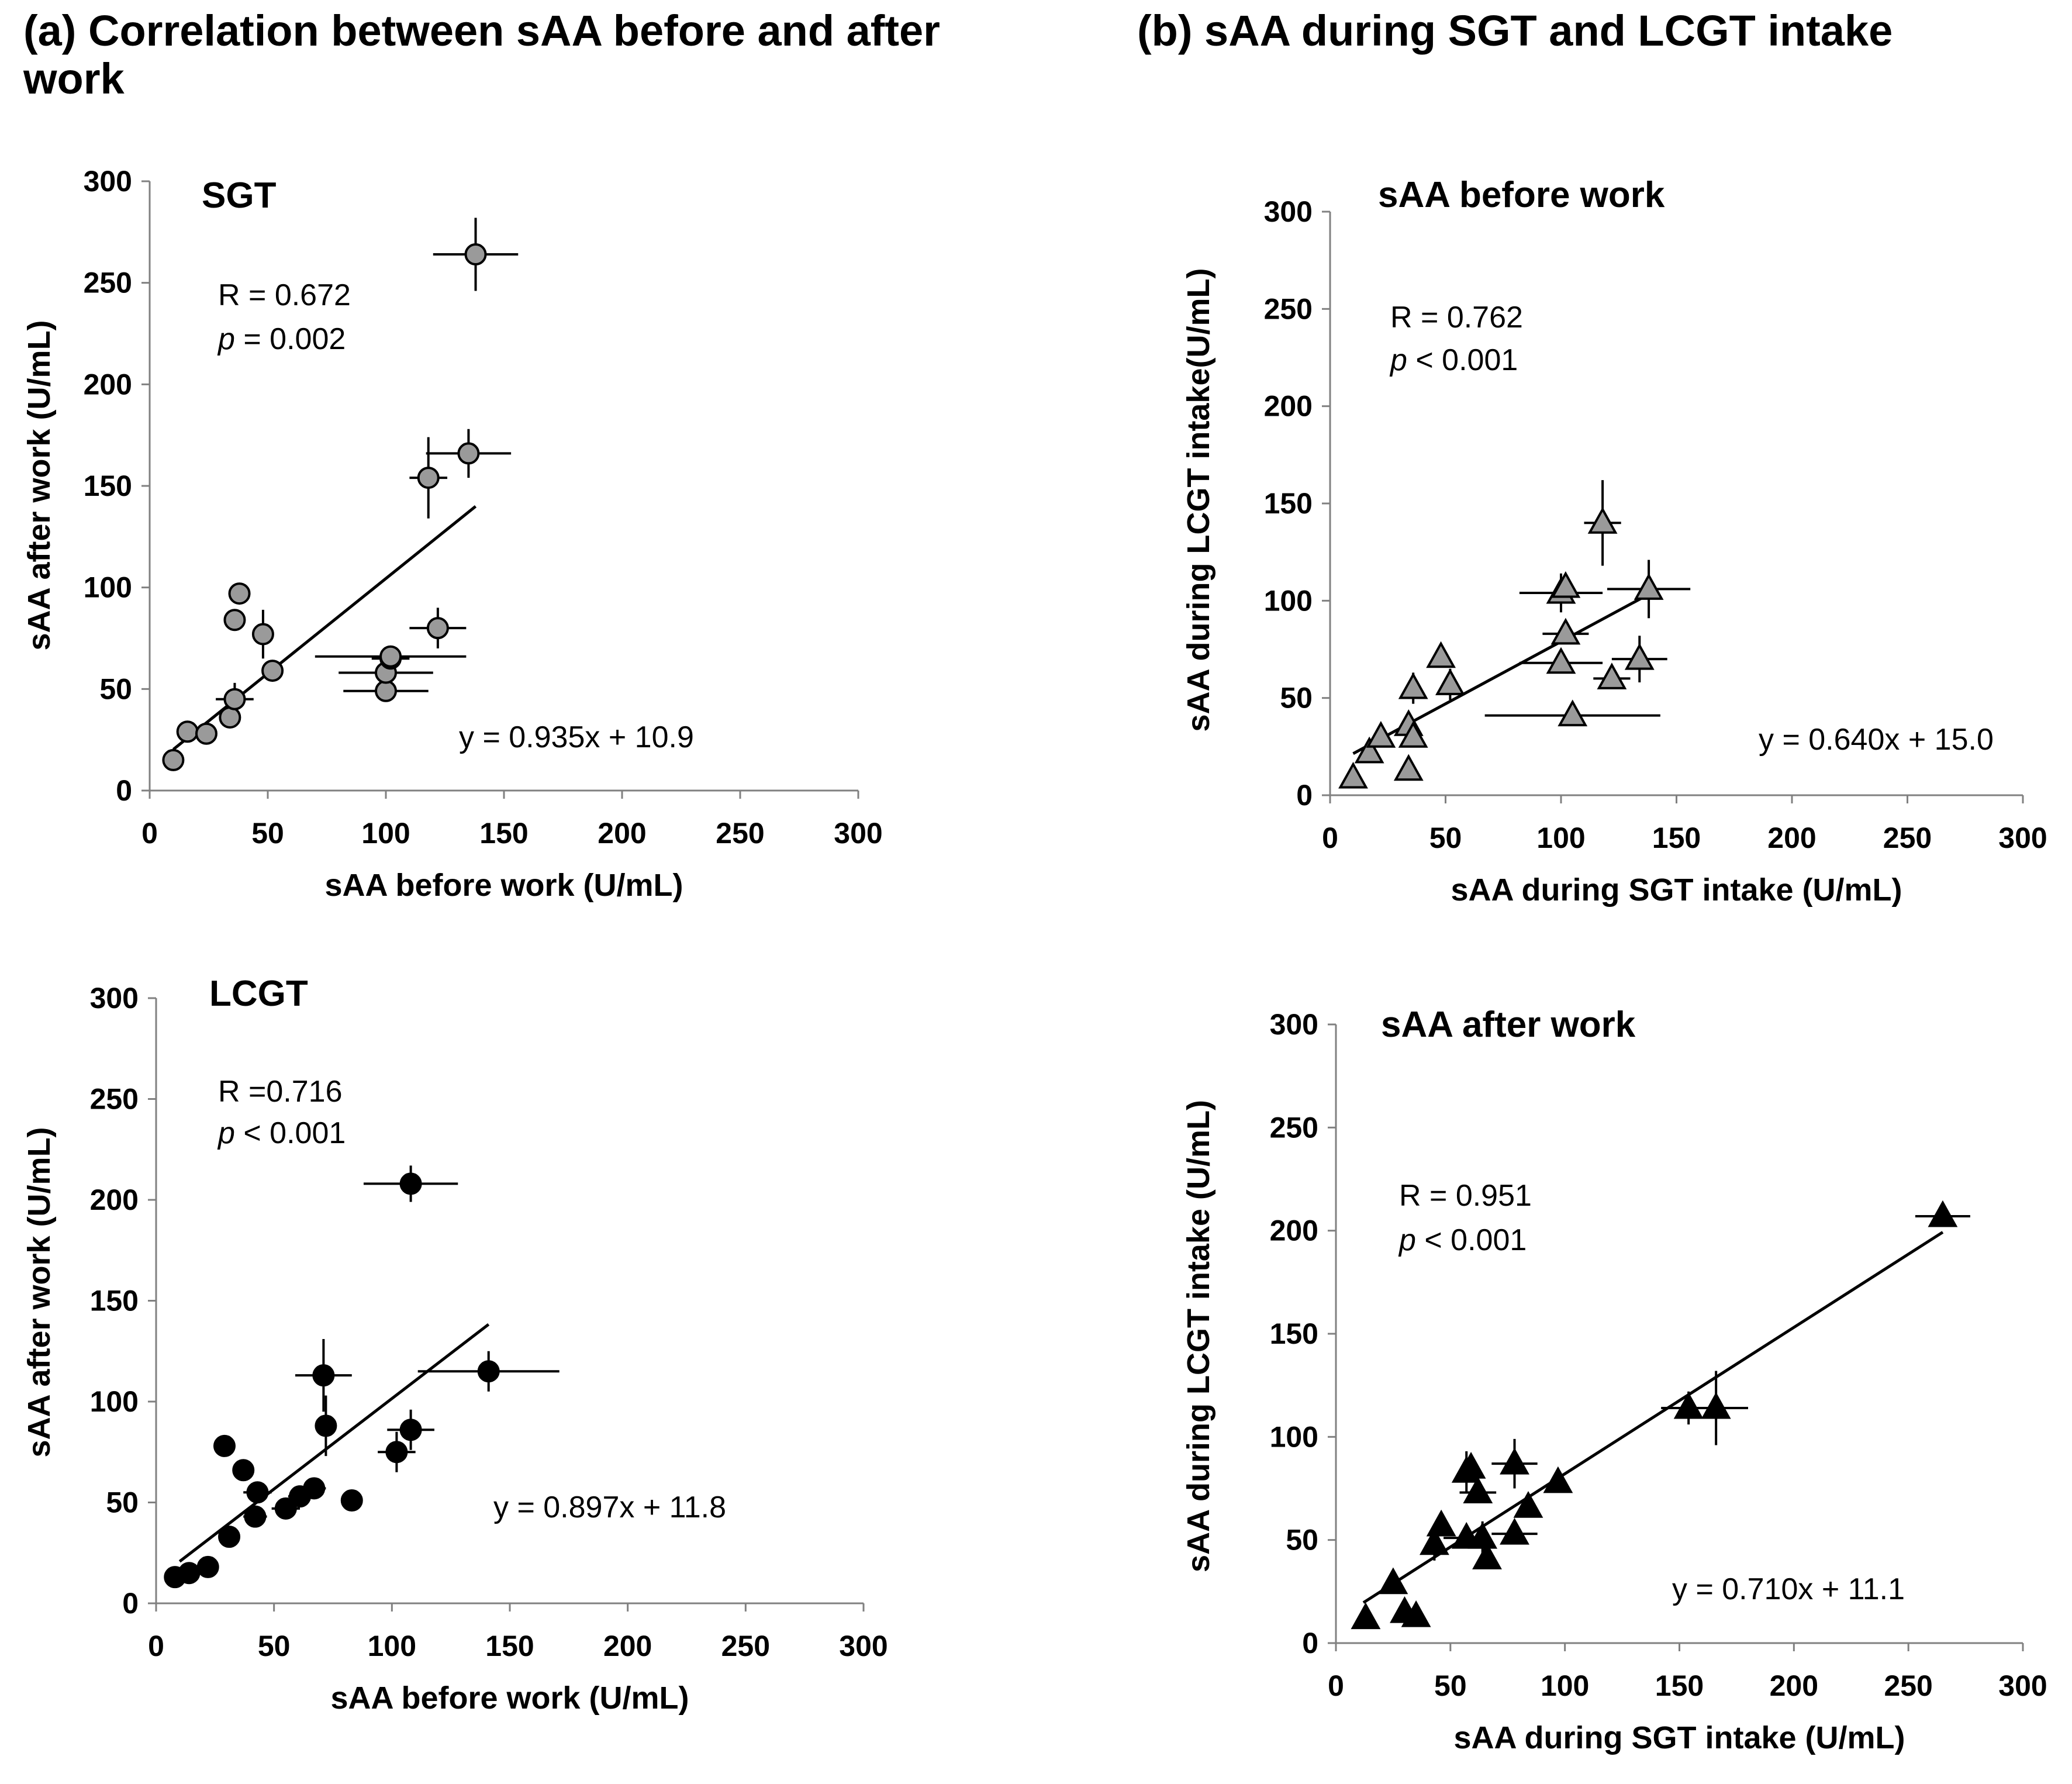 This screenshot has height=1784, width=2072. Describe the element at coordinates (280, 1092) in the screenshot. I see `r-value-label: R =0.716` at that location.